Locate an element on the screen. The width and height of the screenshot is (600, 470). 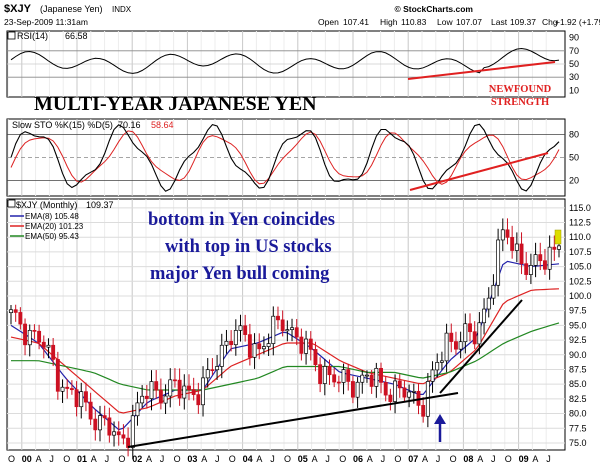
symbol-name: (Japanese Yen) is located at coordinates (71, 9).